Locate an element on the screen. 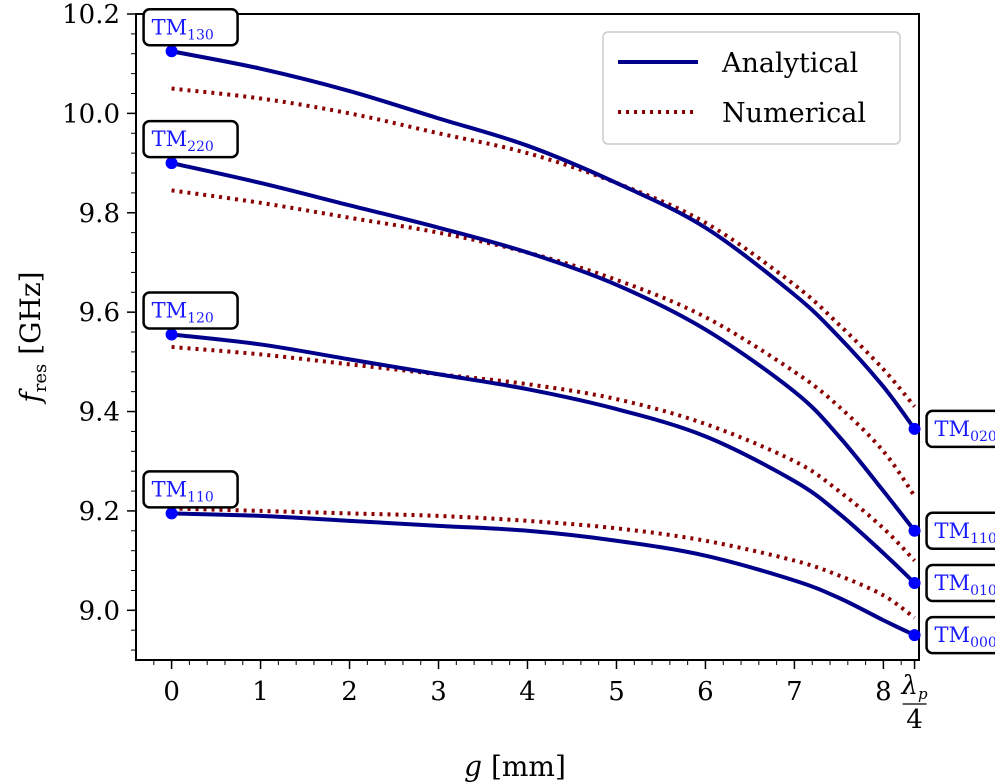 The image size is (995, 783). y-tick-label: 10.0 is located at coordinates (91, 114).